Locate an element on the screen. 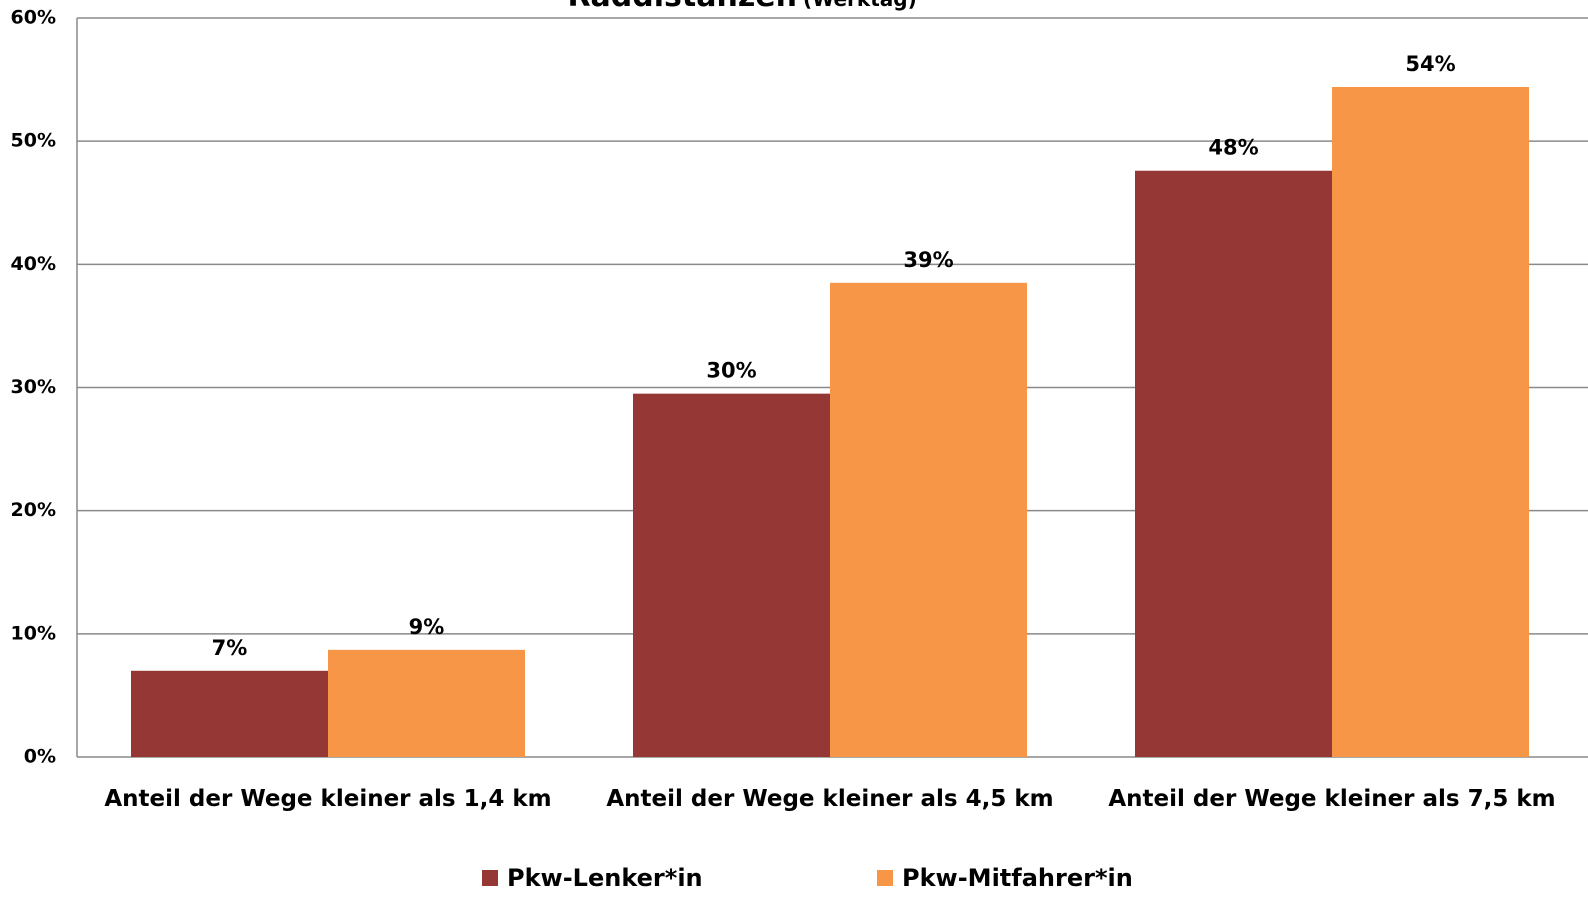 This screenshot has width=1588, height=901. value-label: 30% is located at coordinates (731, 371).